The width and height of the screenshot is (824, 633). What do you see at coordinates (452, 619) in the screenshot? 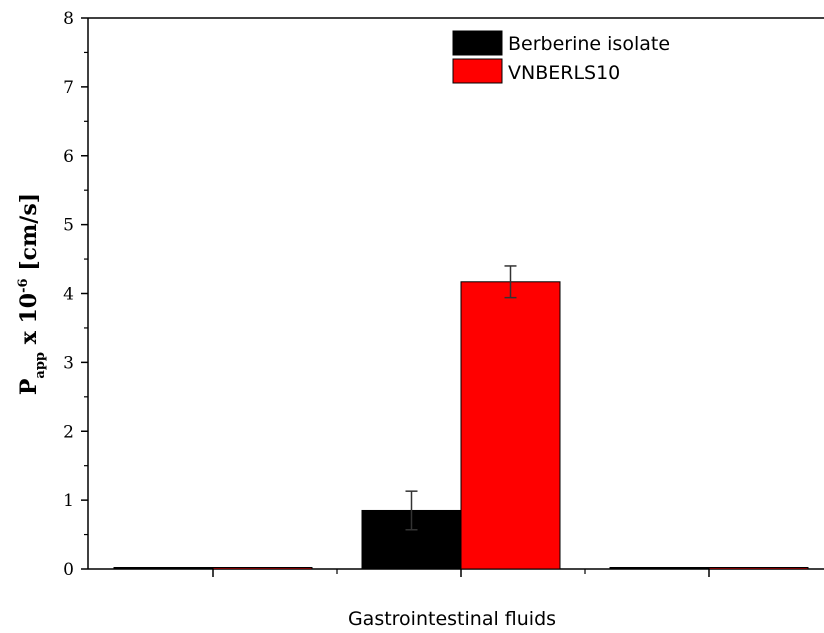
I see `x-axis-label: Gastrointestinal fluids` at bounding box center [452, 619].